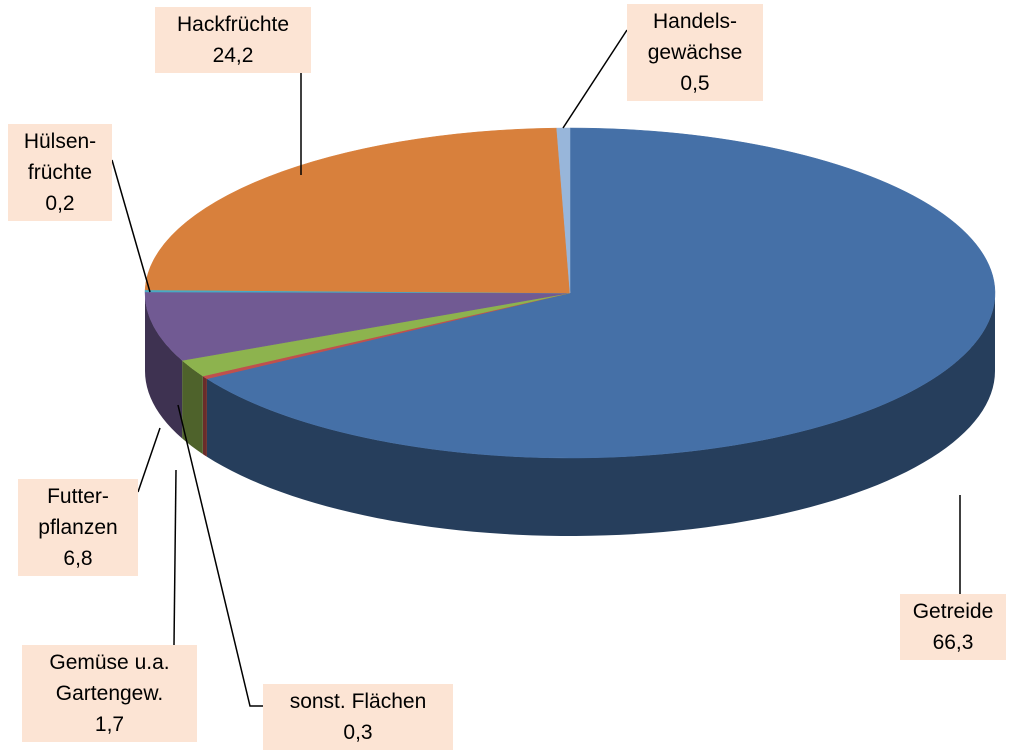  I want to click on label-name: sonst. Flächen, so click(358, 701).